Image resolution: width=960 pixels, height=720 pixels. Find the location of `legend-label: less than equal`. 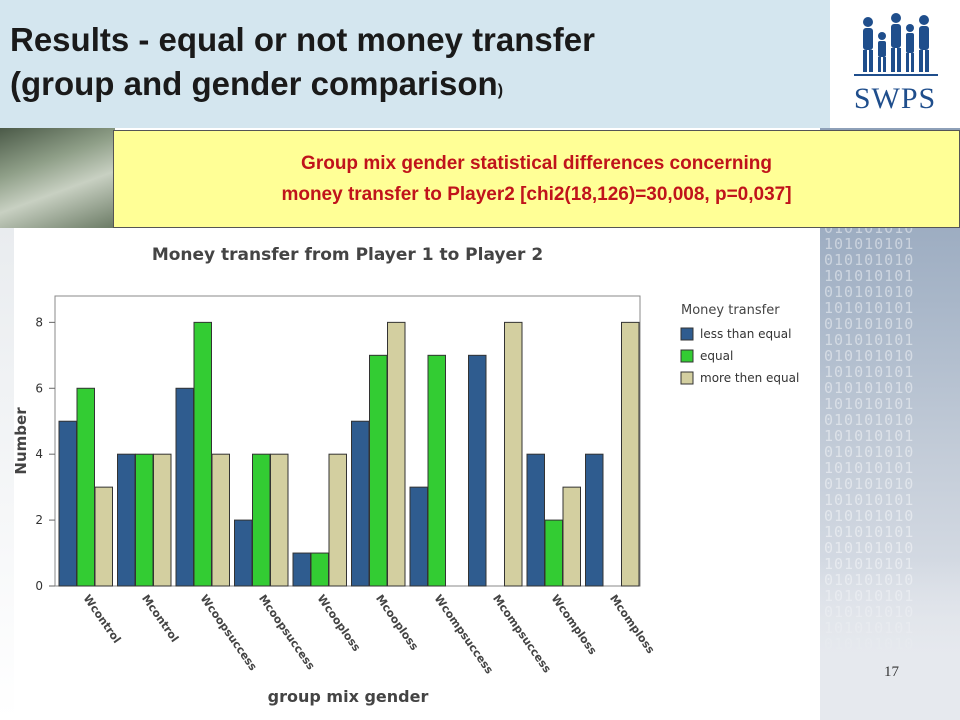

legend-label: less than equal is located at coordinates (745, 334).